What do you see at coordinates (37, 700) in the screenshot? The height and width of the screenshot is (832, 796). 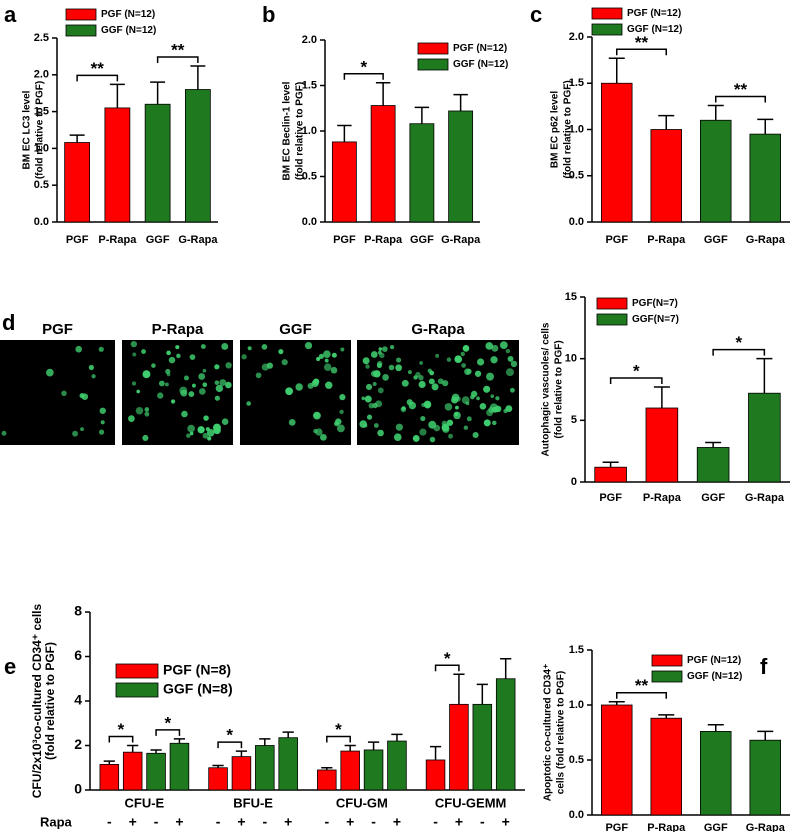 I see `y-axis-label: CFU/2x10³co-cultured CD34⁺ cells` at bounding box center [37, 700].